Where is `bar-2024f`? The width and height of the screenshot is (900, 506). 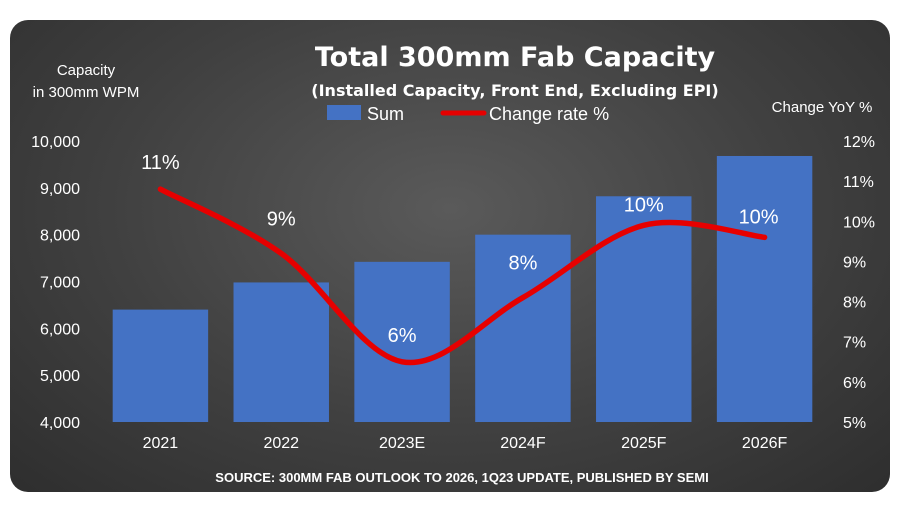 bar-2024f is located at coordinates (523, 328).